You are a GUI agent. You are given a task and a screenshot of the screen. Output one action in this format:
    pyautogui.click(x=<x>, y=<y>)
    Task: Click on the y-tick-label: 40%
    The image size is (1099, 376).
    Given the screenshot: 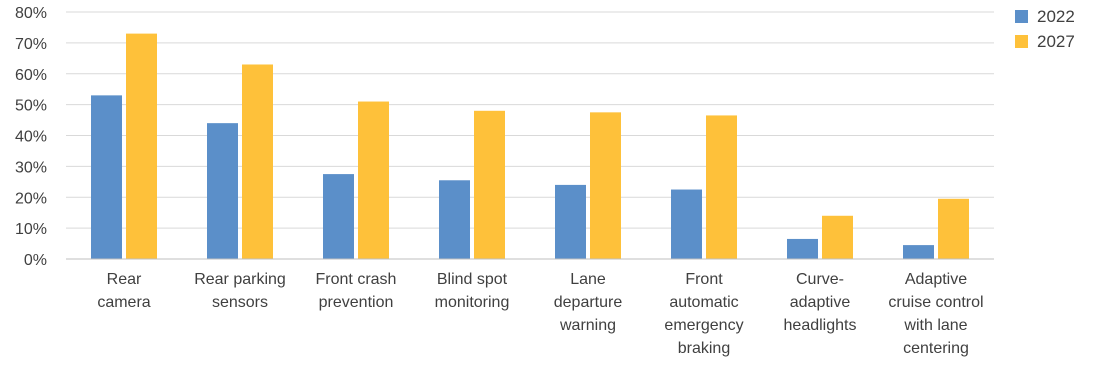 What is the action you would take?
    pyautogui.click(x=31, y=137)
    